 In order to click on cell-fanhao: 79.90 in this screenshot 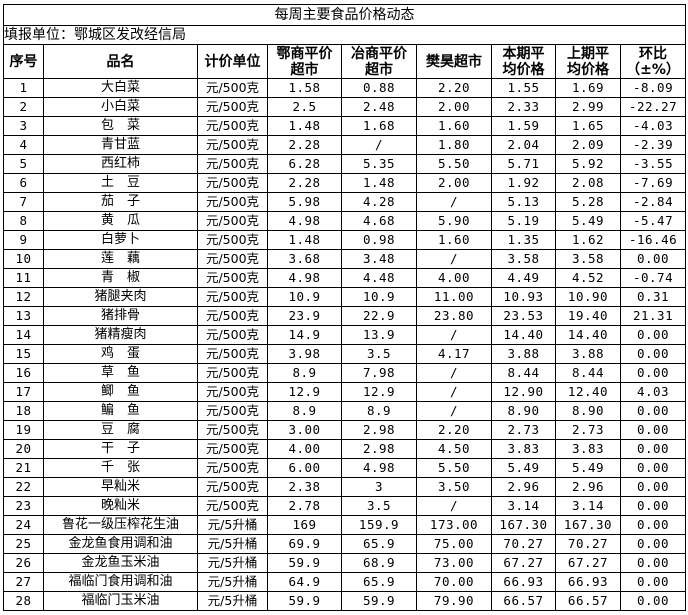, I will do `click(454, 601)`.